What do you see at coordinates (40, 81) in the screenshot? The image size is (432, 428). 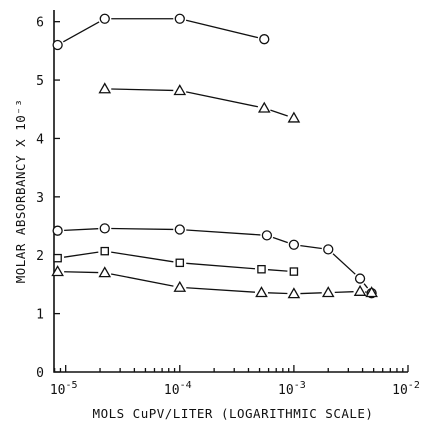 I see `y-tick-label: 5` at bounding box center [40, 81].